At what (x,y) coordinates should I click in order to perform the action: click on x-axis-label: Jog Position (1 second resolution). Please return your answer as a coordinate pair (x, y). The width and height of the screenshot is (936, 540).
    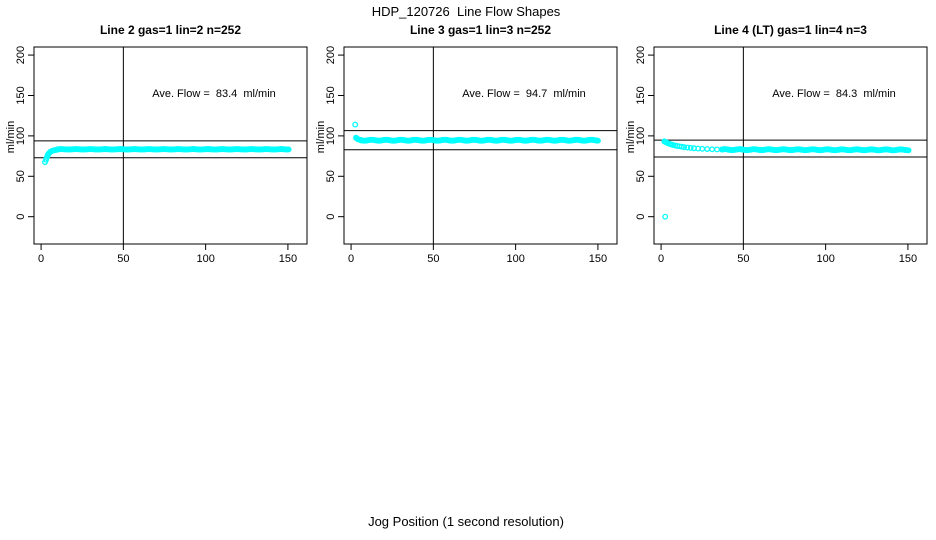
    Looking at the image, I should click on (466, 521).